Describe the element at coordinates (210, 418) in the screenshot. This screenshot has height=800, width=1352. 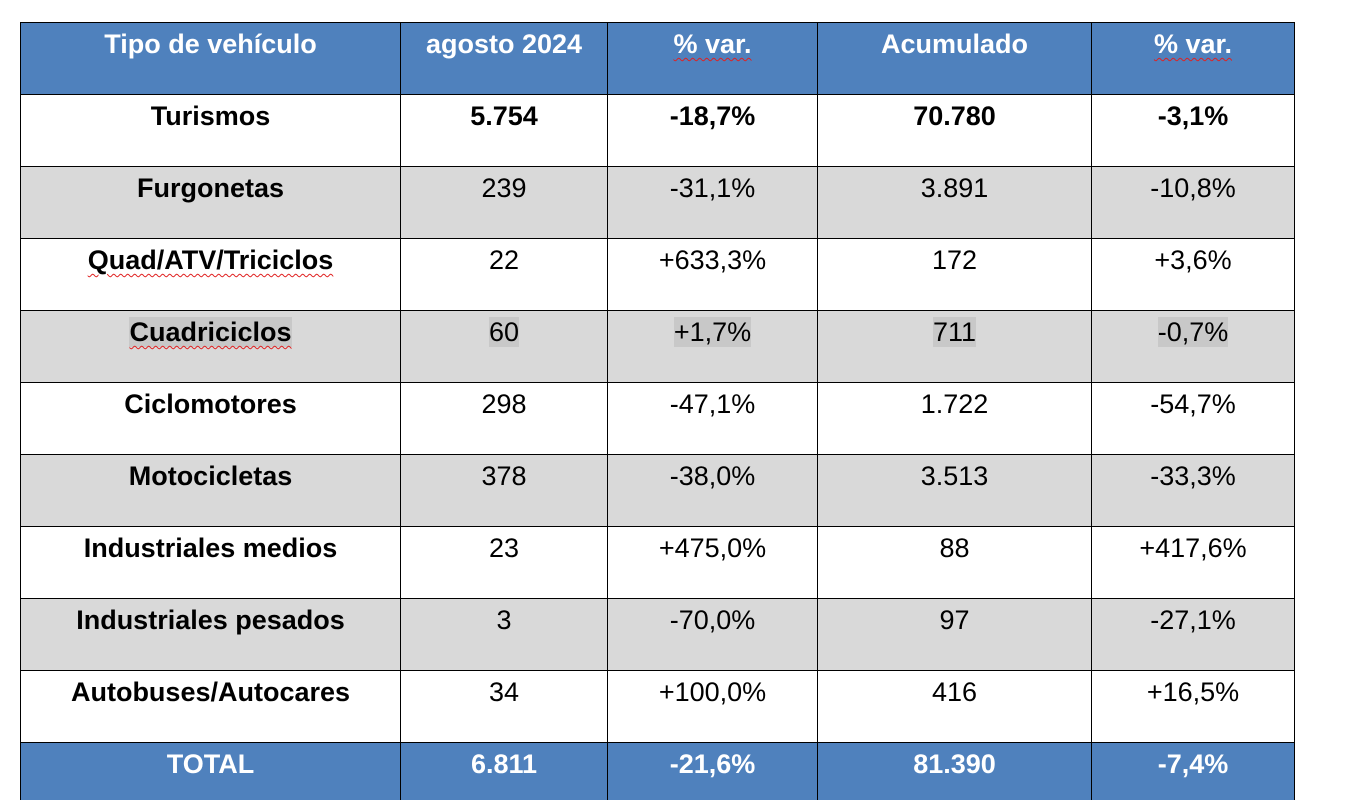
I see `row-label: Ciclomotores` at that location.